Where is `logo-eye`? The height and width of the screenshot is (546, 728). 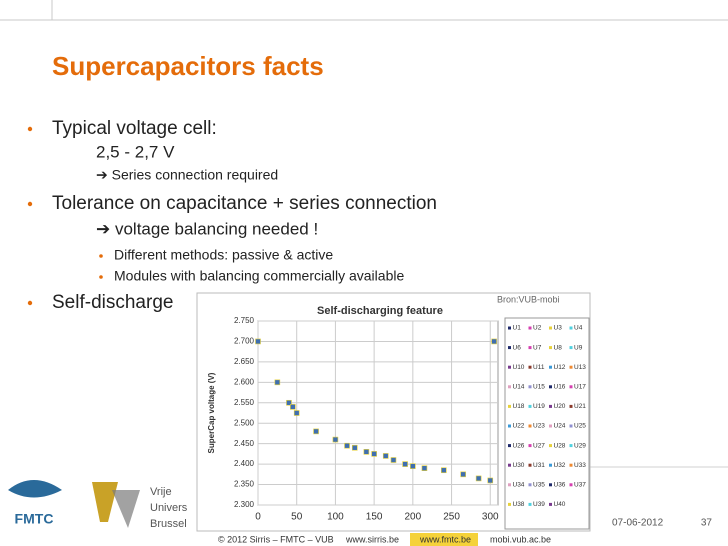
logo-eye is located at coordinates (35, 489).